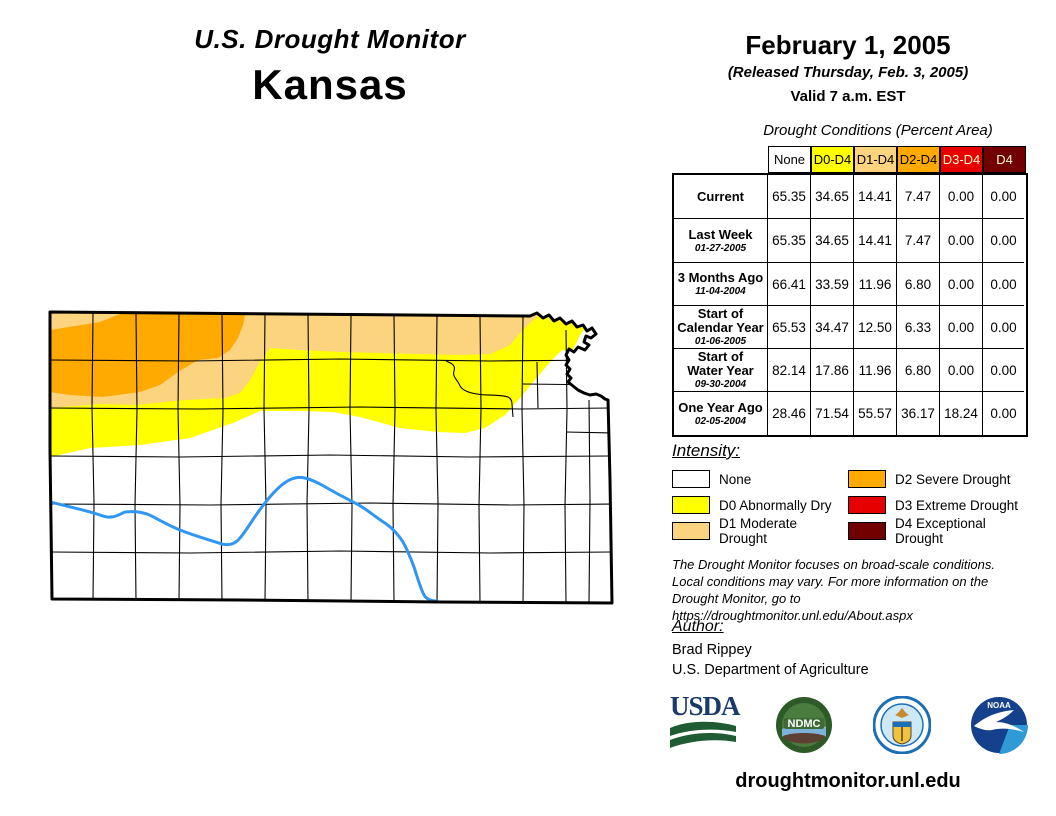  I want to click on swatch-none, so click(691, 479).